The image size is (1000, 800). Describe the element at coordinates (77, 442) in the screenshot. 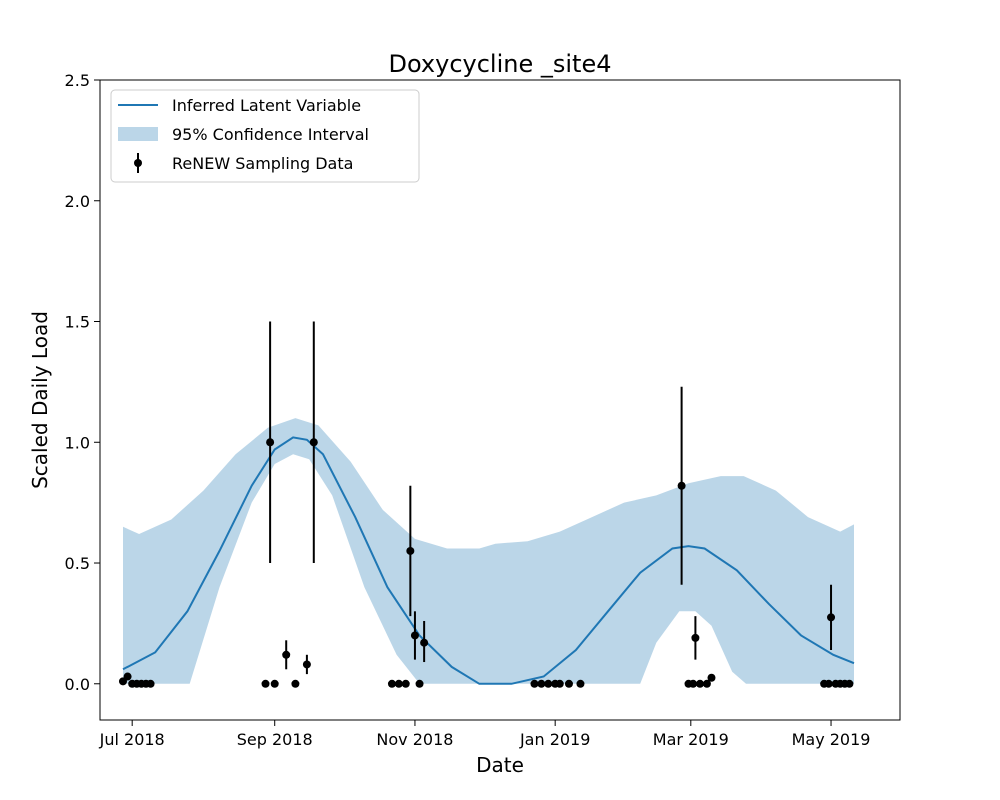

I see `y-tick-label: 1.0` at that location.